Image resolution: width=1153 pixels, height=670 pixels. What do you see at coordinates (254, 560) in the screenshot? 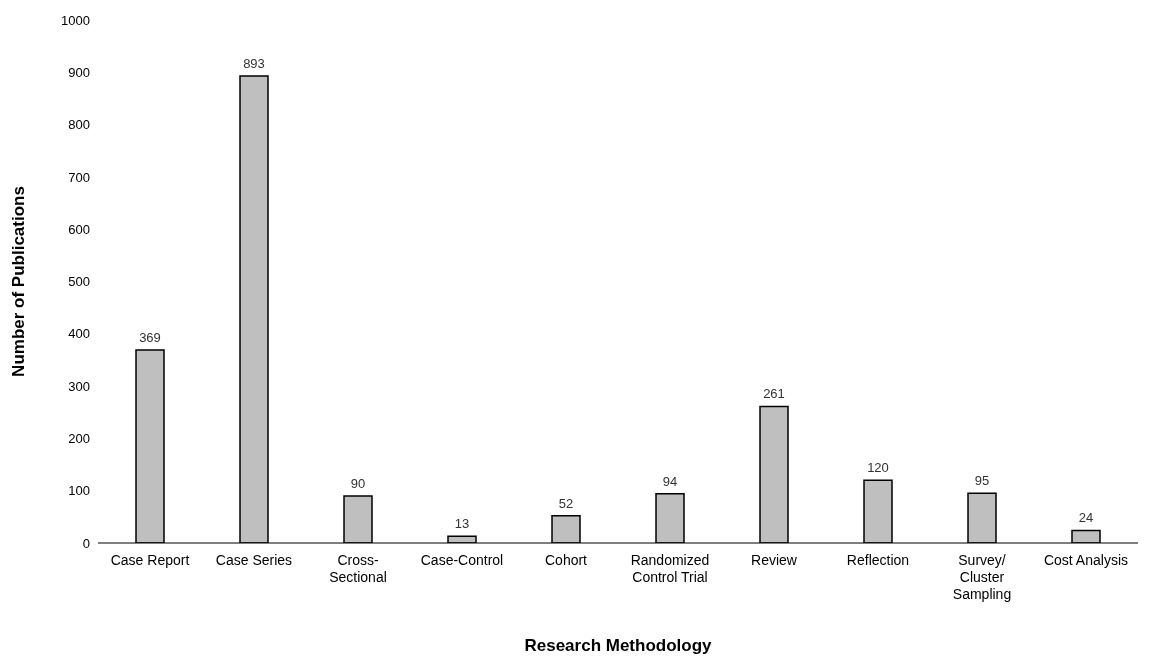
I see `x-tick-label: Case Series` at bounding box center [254, 560].